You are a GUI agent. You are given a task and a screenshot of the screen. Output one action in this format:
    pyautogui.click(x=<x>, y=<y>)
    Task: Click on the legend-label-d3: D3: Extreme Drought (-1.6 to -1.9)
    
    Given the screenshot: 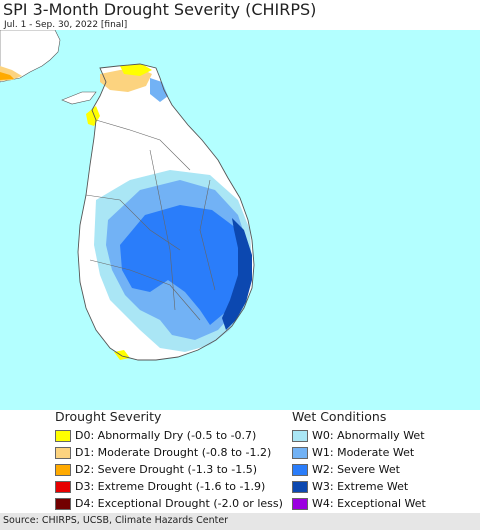 What is the action you would take?
    pyautogui.click(x=170, y=486)
    